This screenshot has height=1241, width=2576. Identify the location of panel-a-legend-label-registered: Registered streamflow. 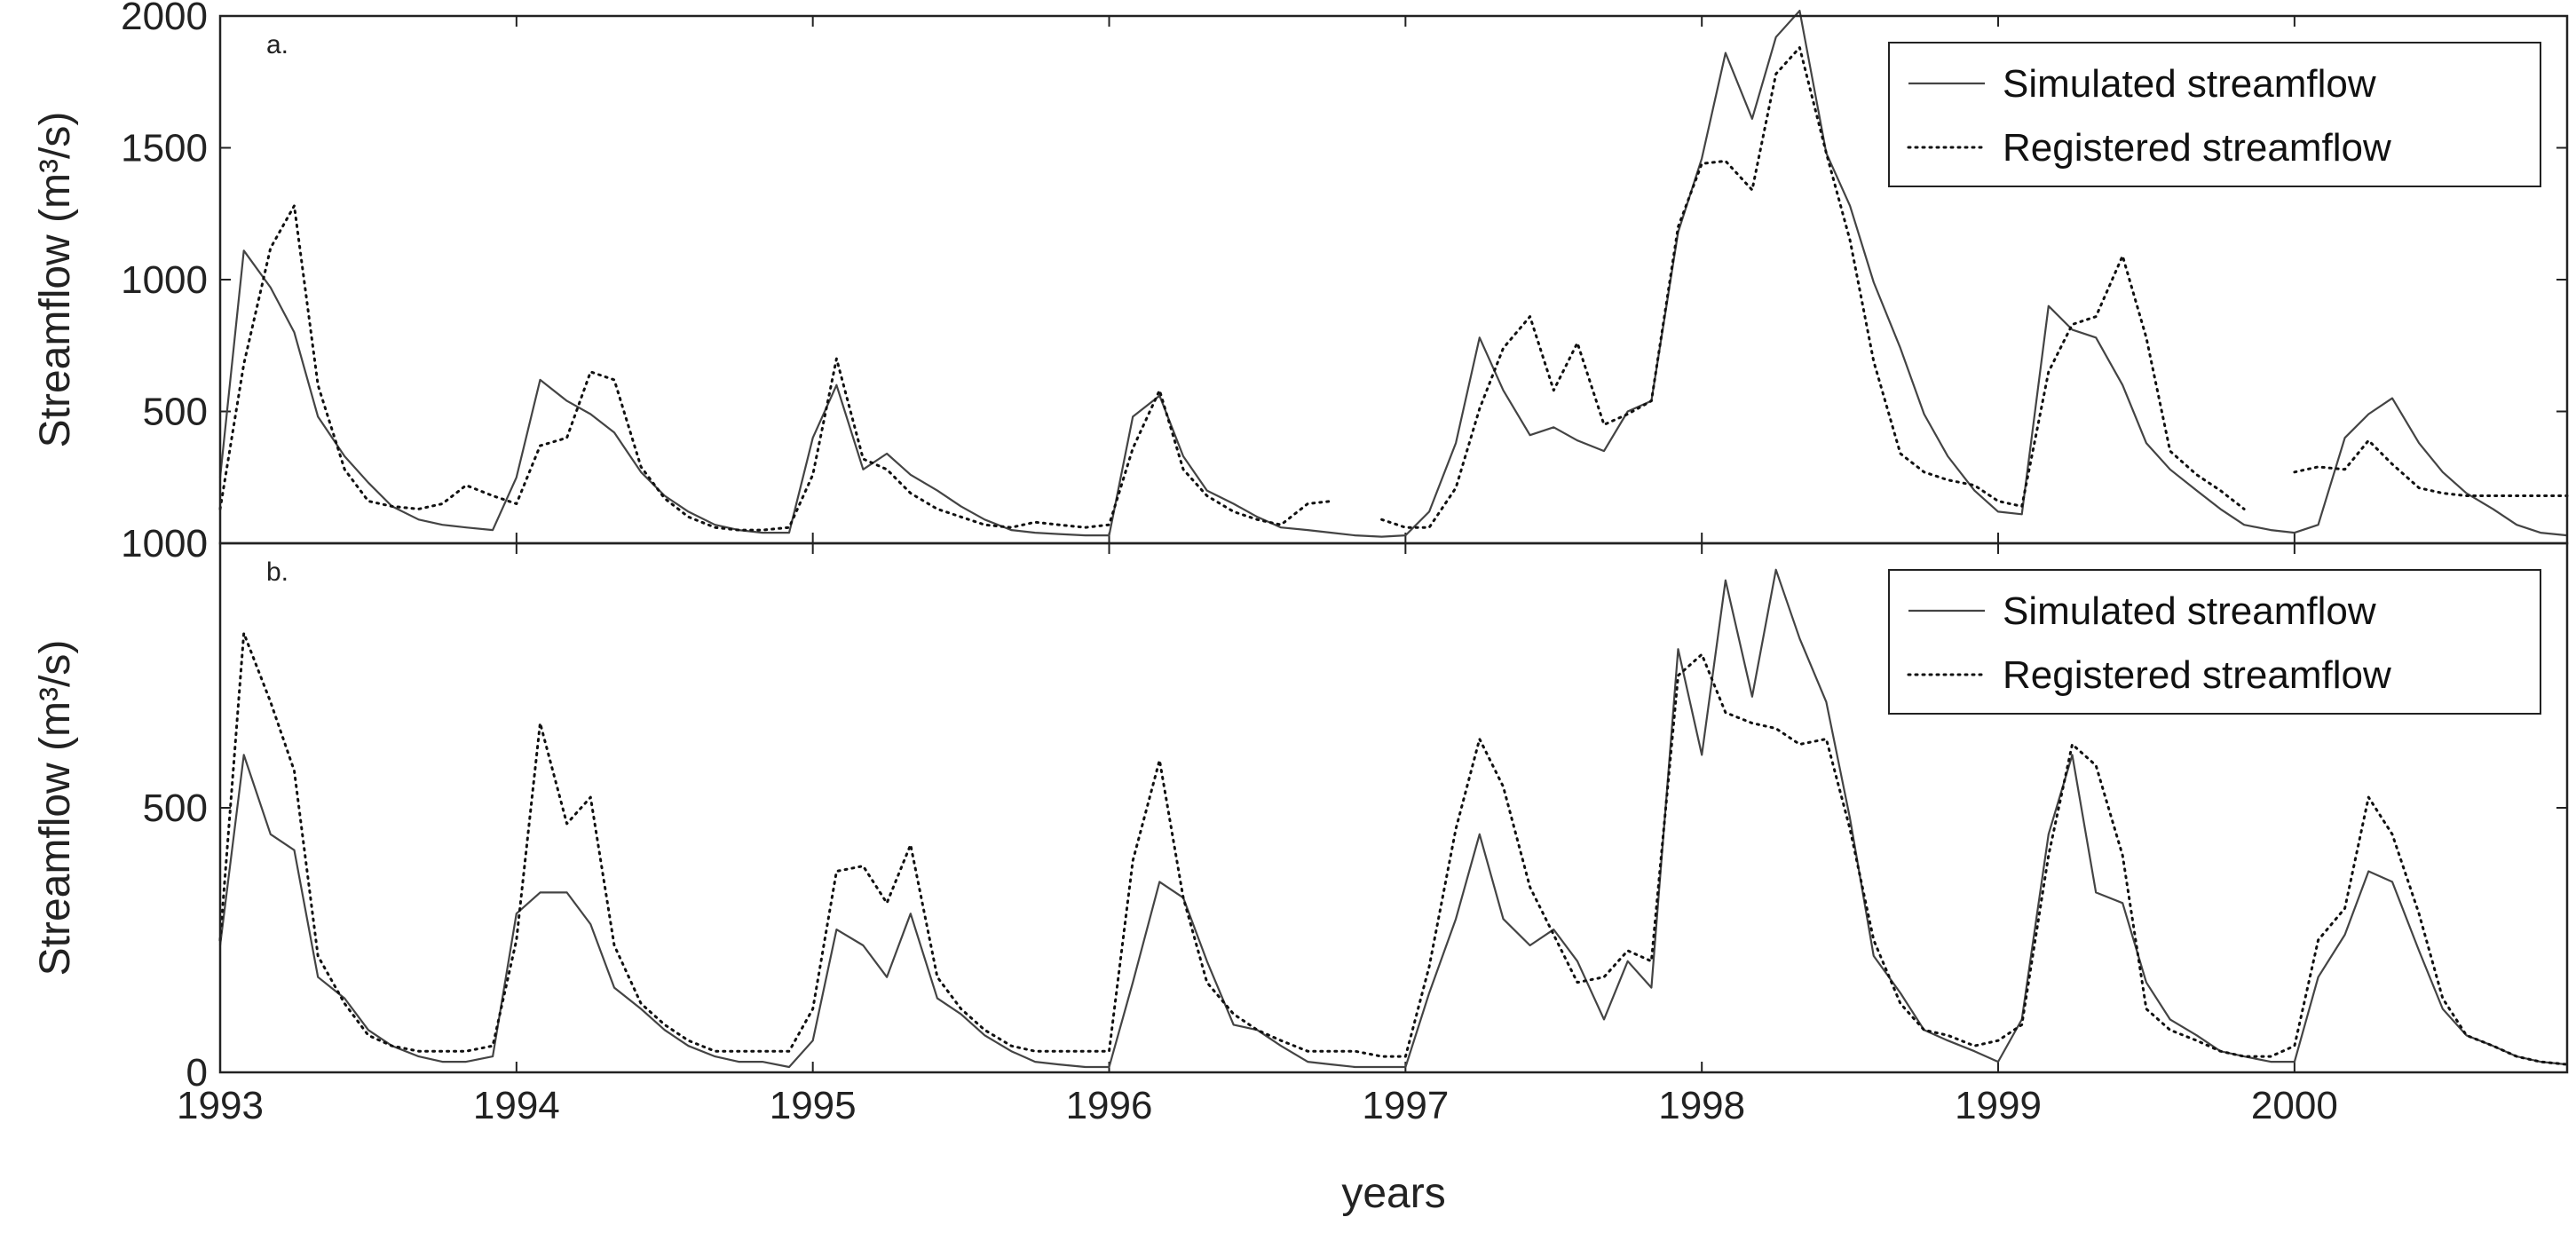
(2197, 148).